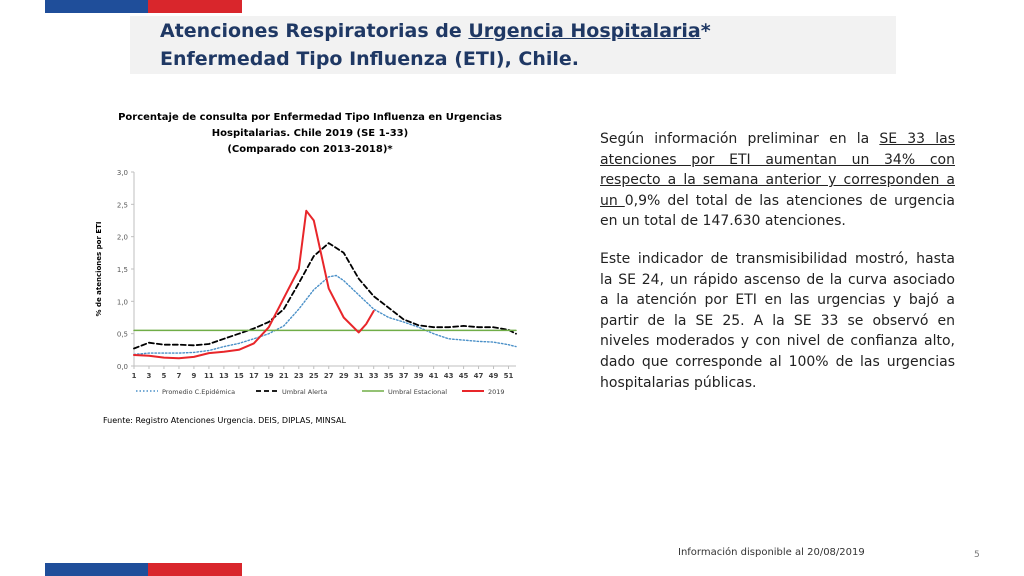 The image size is (1024, 576). Describe the element at coordinates (198, 392) in the screenshot. I see `legend-label-0: Promedio C.Epidémica` at that location.